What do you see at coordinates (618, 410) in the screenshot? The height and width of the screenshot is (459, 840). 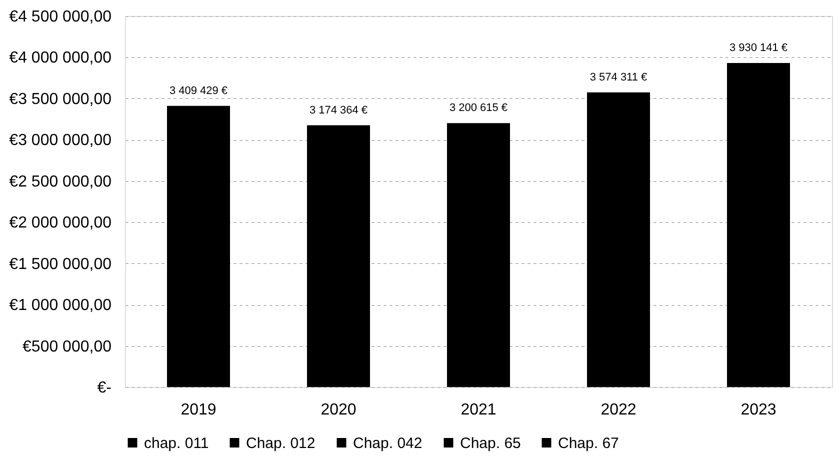 I see `x-tick-label: 2022` at bounding box center [618, 410].